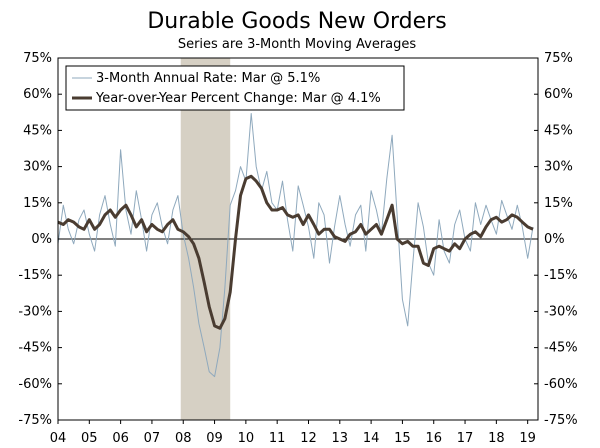  What do you see at coordinates (35, 311) in the screenshot?
I see `y-tick-label-left: -30%` at bounding box center [35, 311].